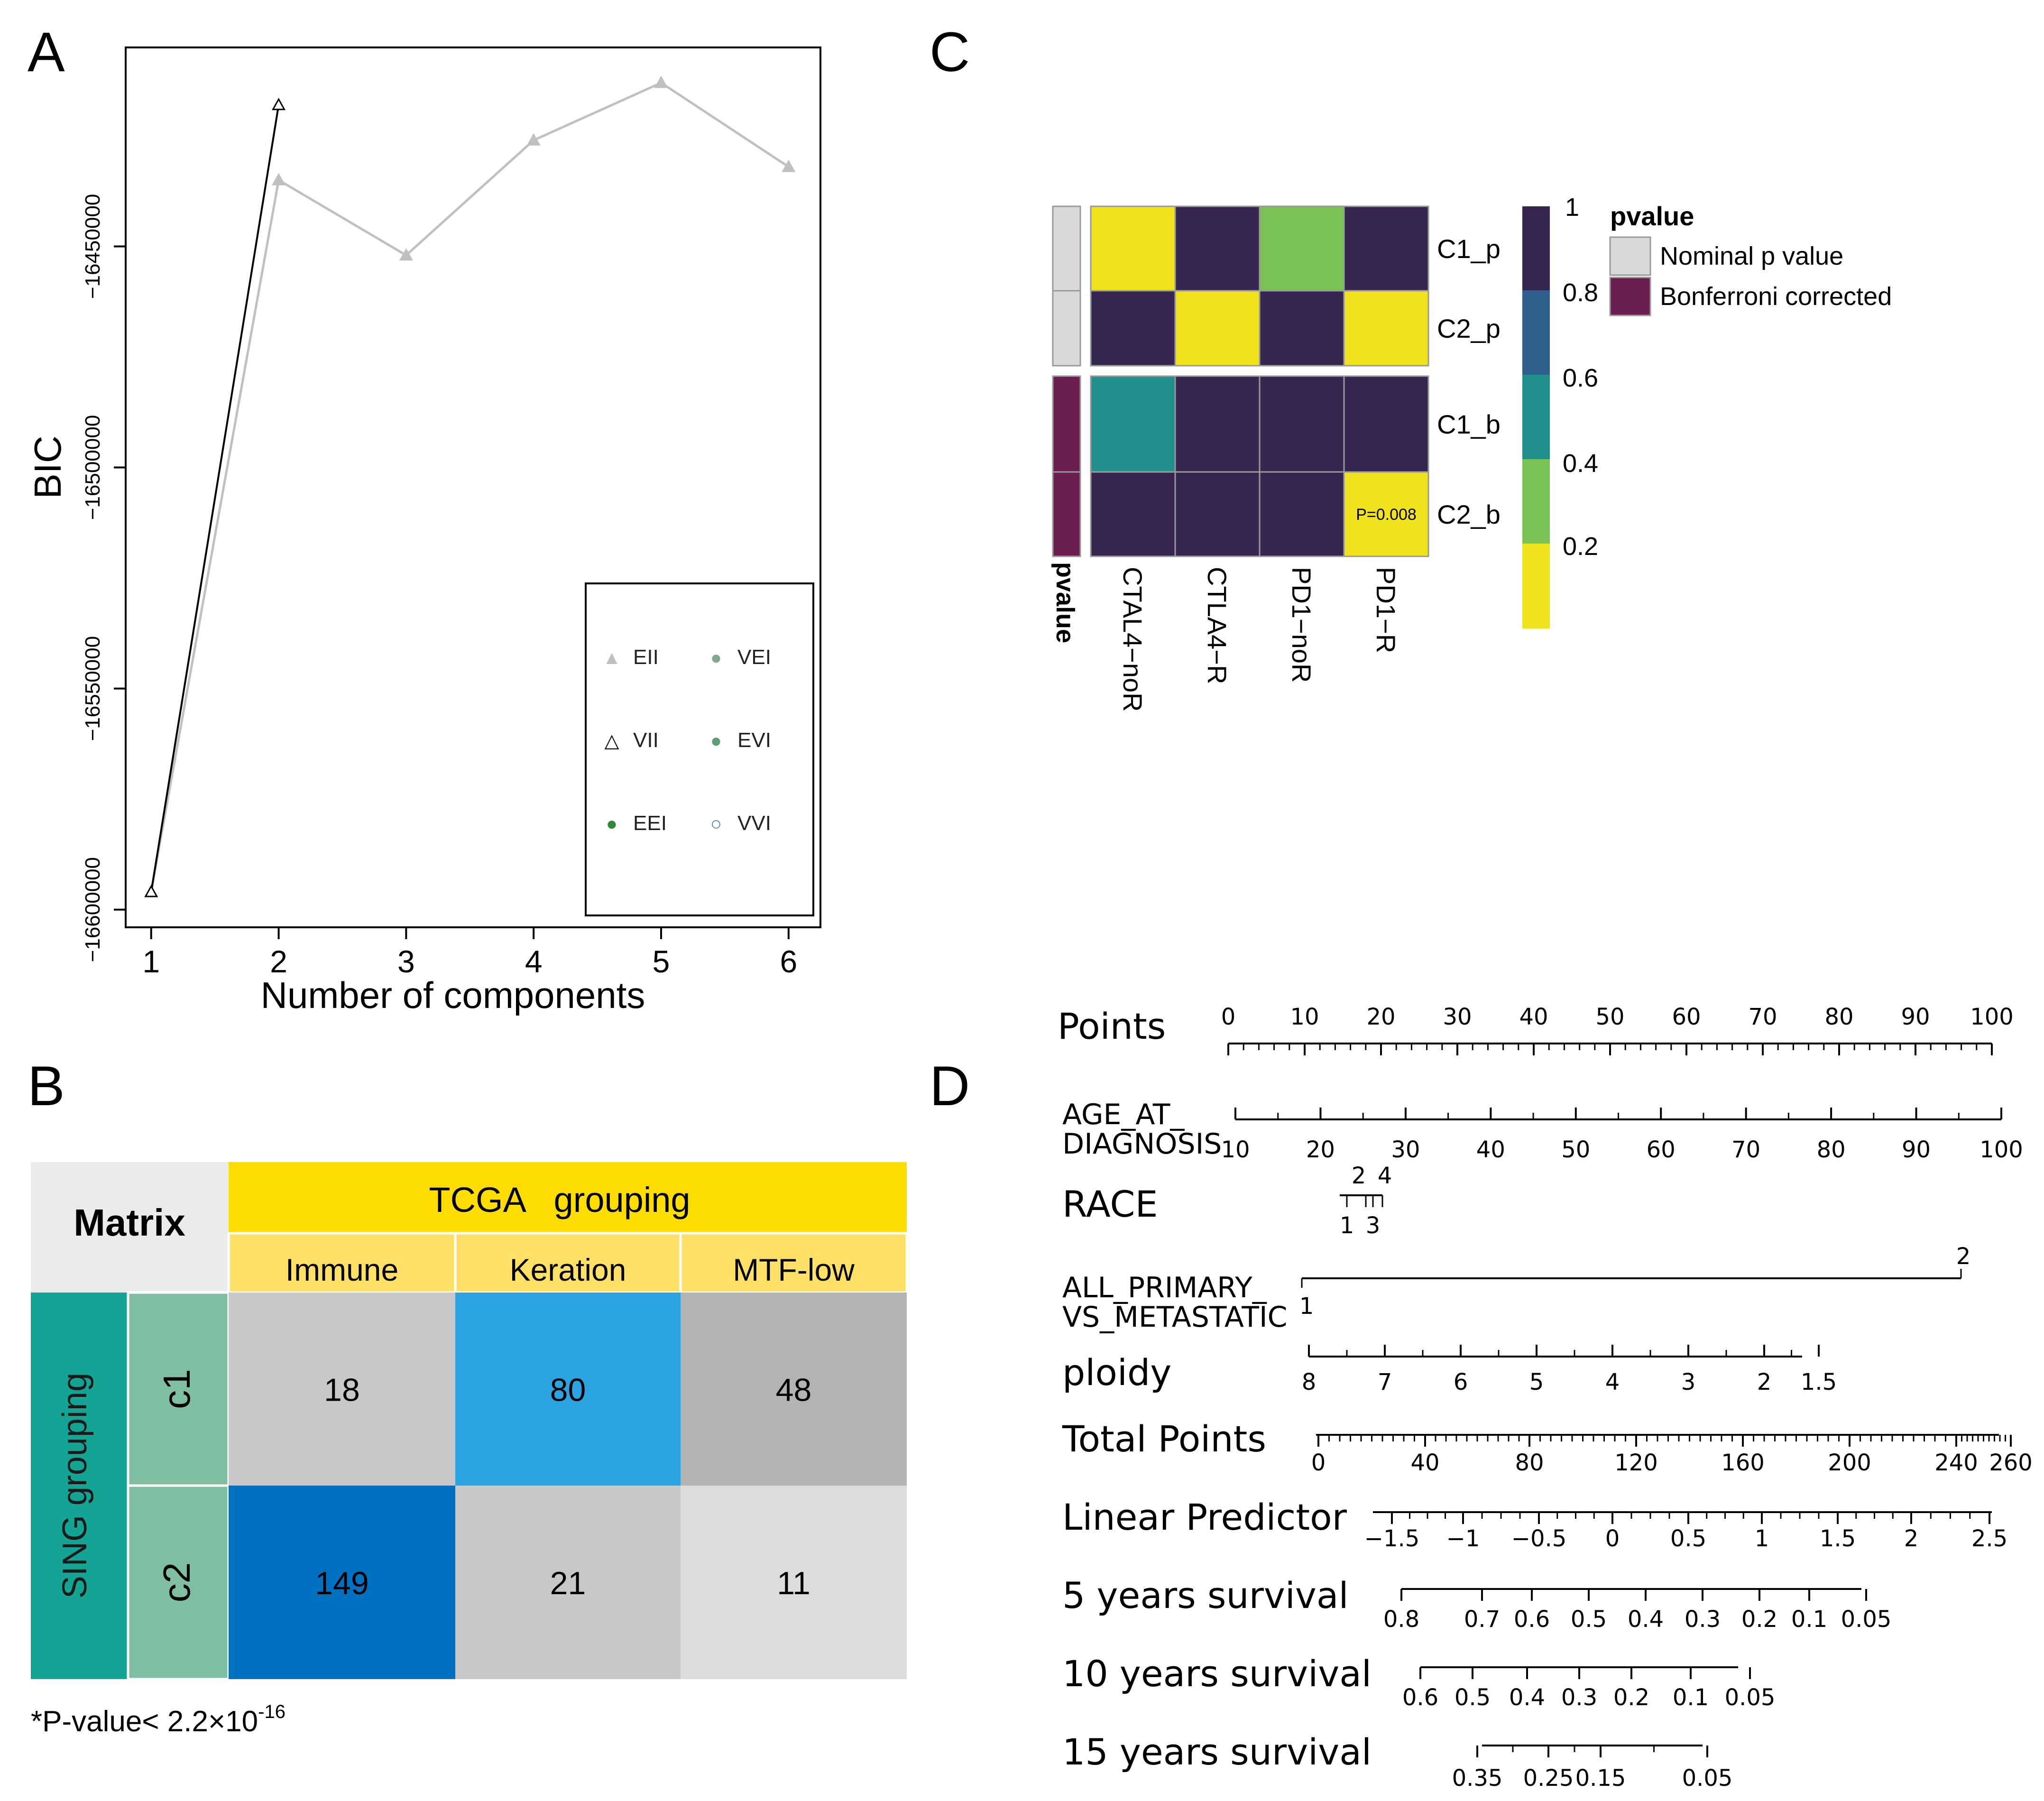 The width and height of the screenshot is (2044, 1801). I want to click on tick-label: 260, so click(2011, 1463).